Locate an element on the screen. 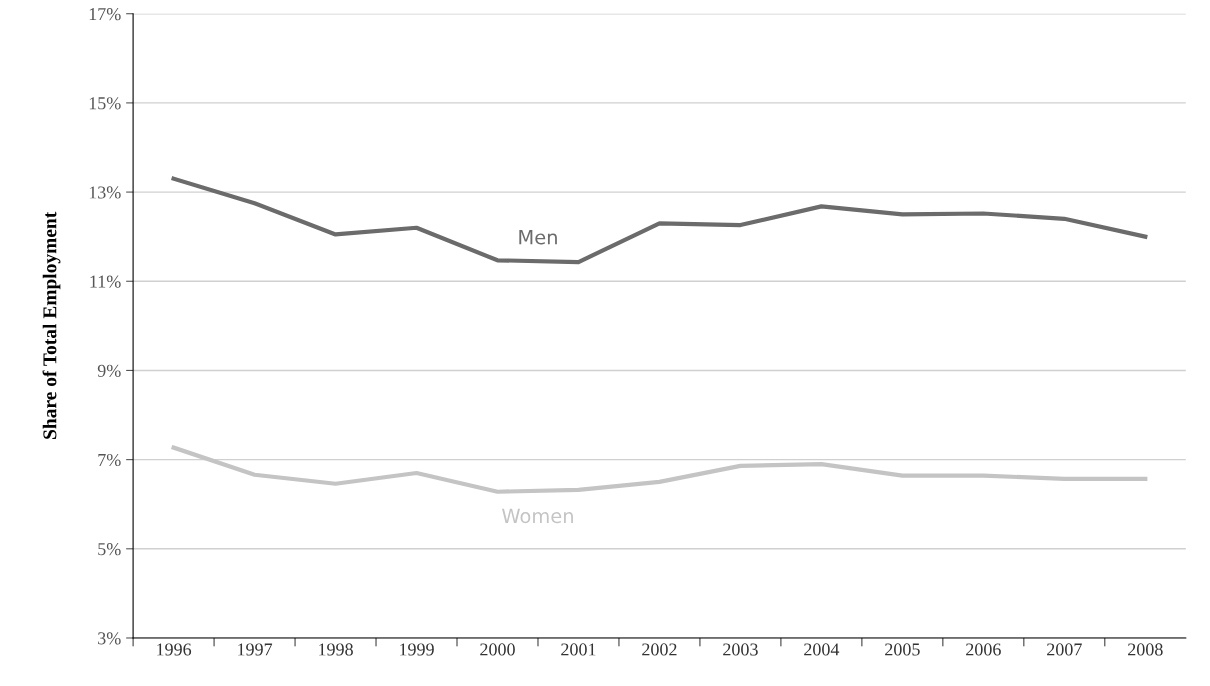 This screenshot has height=686, width=1210. x-tick-label: 1996 is located at coordinates (174, 649).